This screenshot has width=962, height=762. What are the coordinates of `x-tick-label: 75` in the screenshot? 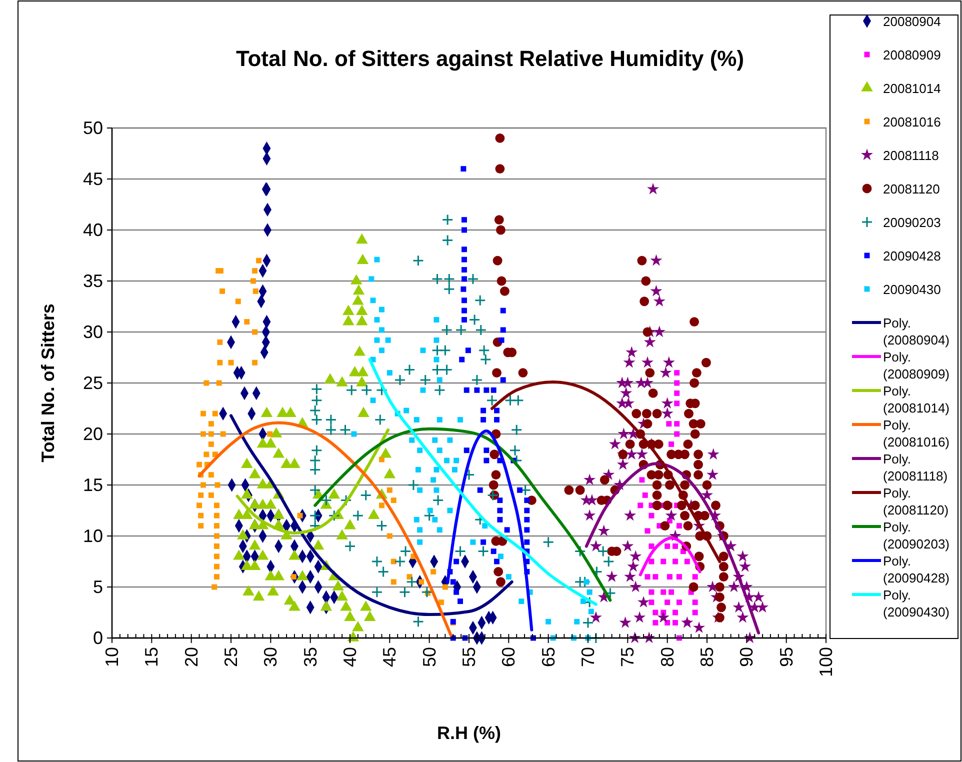 It's located at (628, 657).